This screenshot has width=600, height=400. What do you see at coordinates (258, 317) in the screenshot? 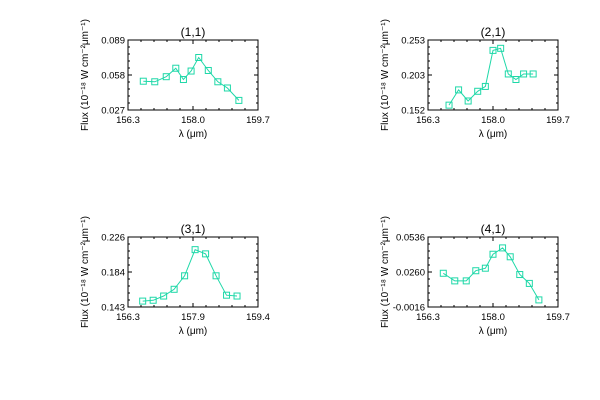
I see `x-tick-label: 159.4` at bounding box center [258, 317].